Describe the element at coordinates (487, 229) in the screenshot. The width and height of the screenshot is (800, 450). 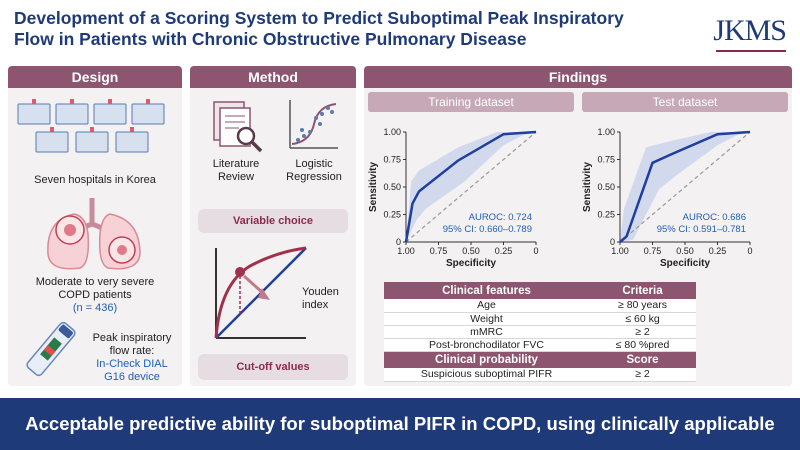
I see `ci-annotation: 95% CI: 0.660–0.789` at that location.